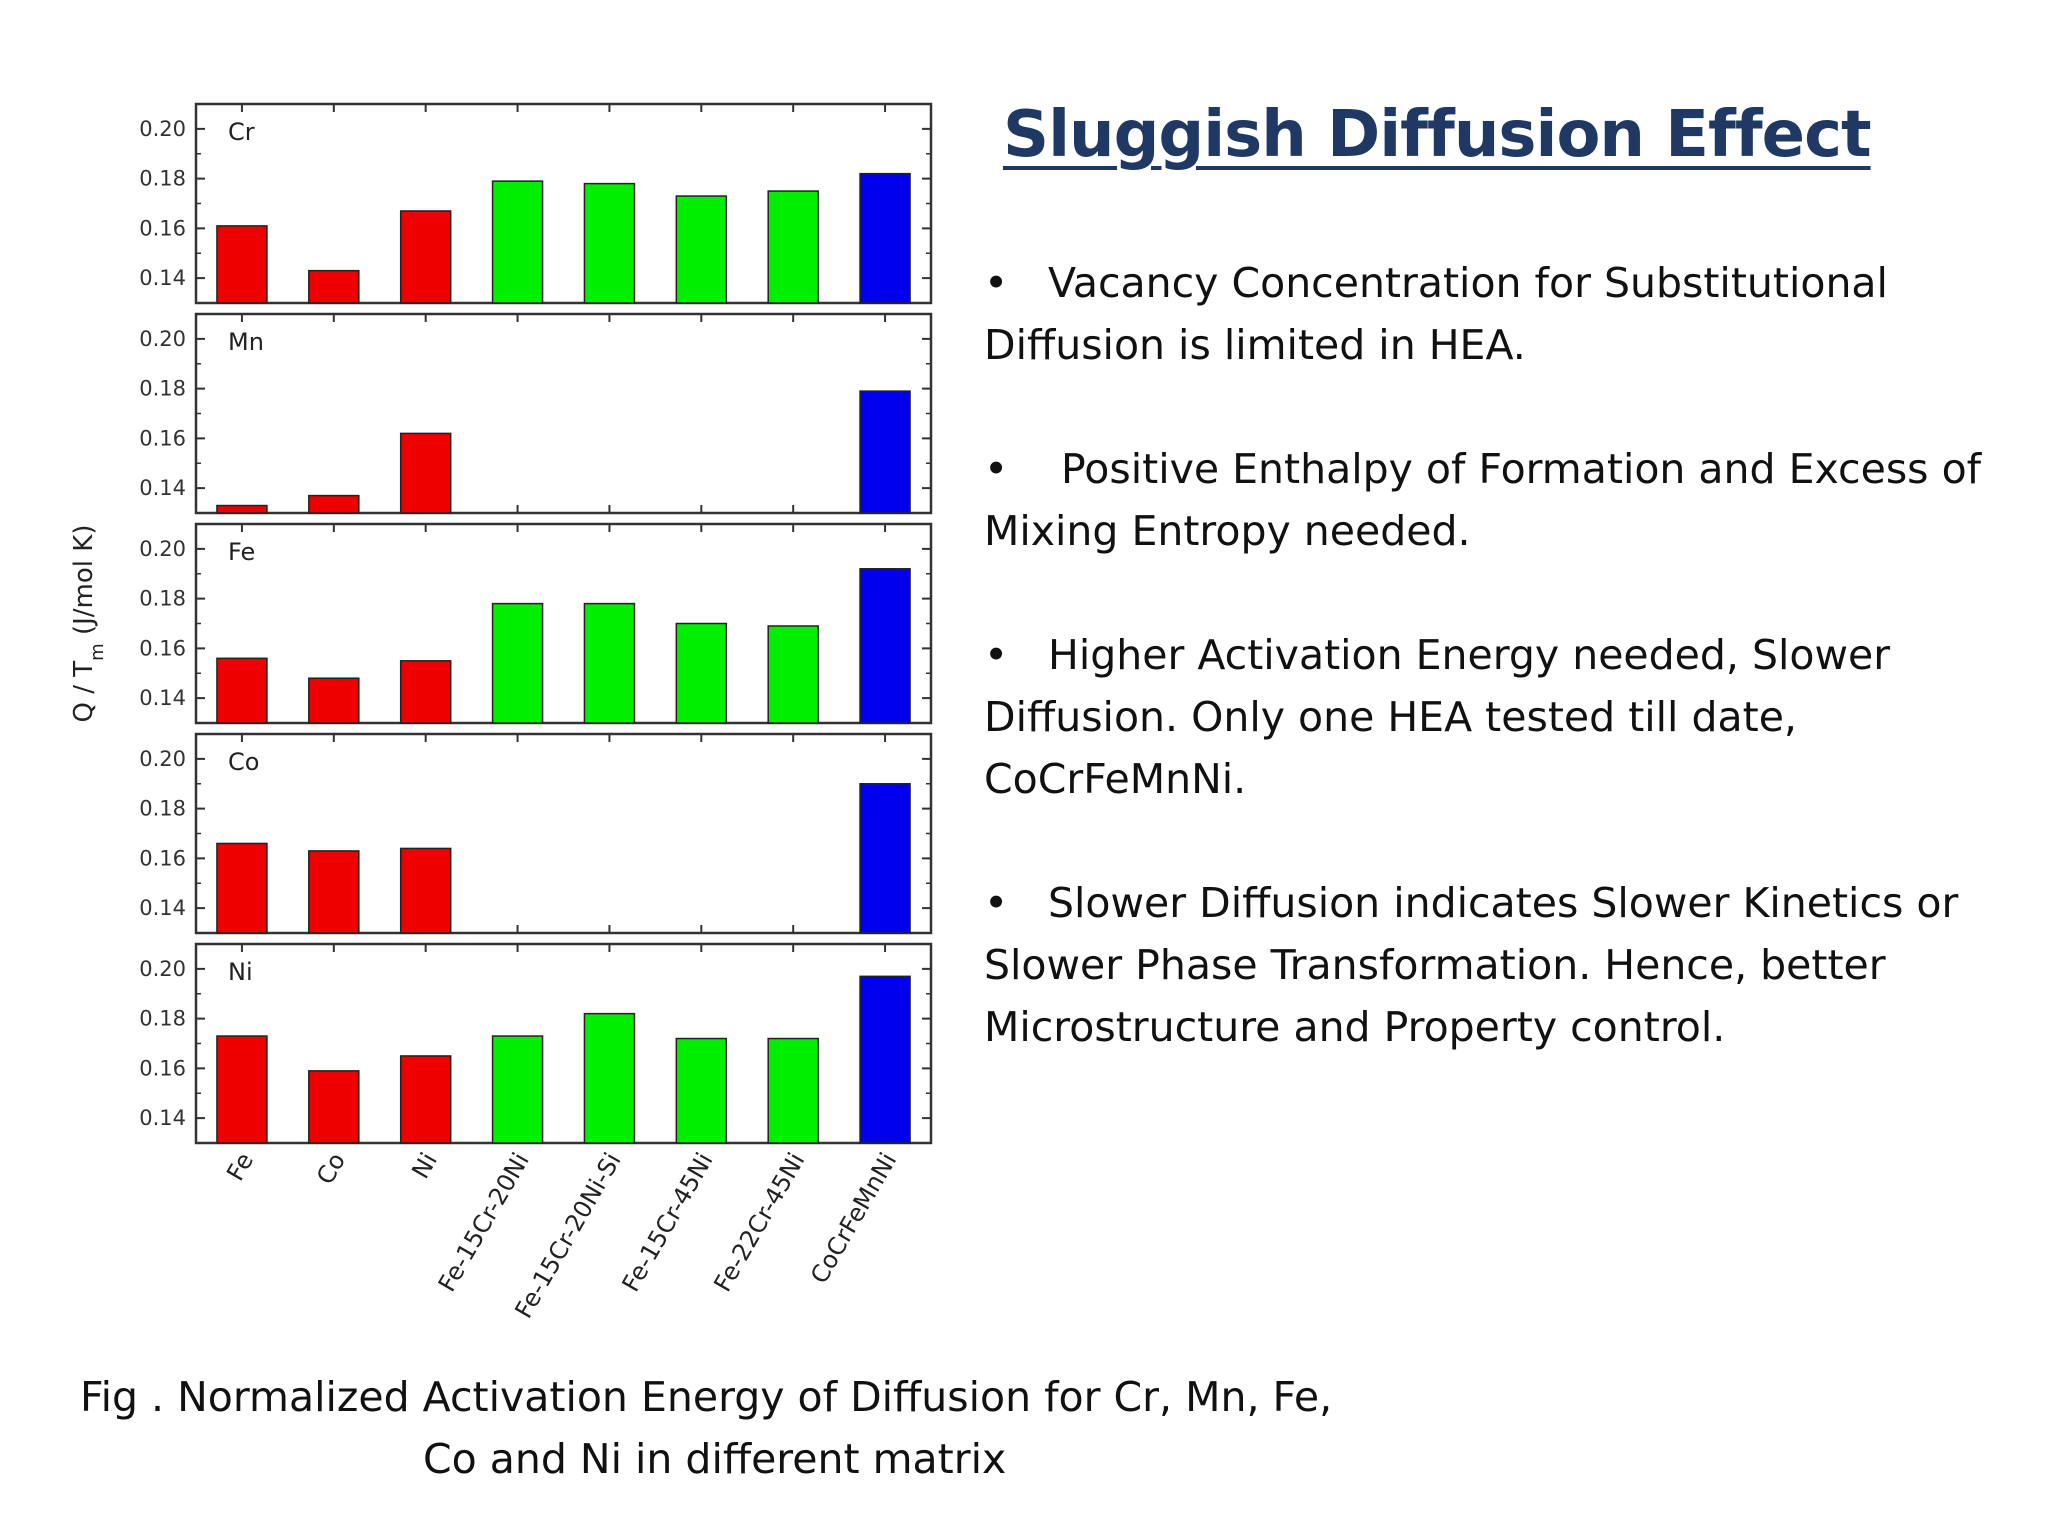 This screenshot has width=2048, height=1536. What do you see at coordinates (759, 1222) in the screenshot?
I see `x-category-label: Fe-22Cr-45Ni` at bounding box center [759, 1222].